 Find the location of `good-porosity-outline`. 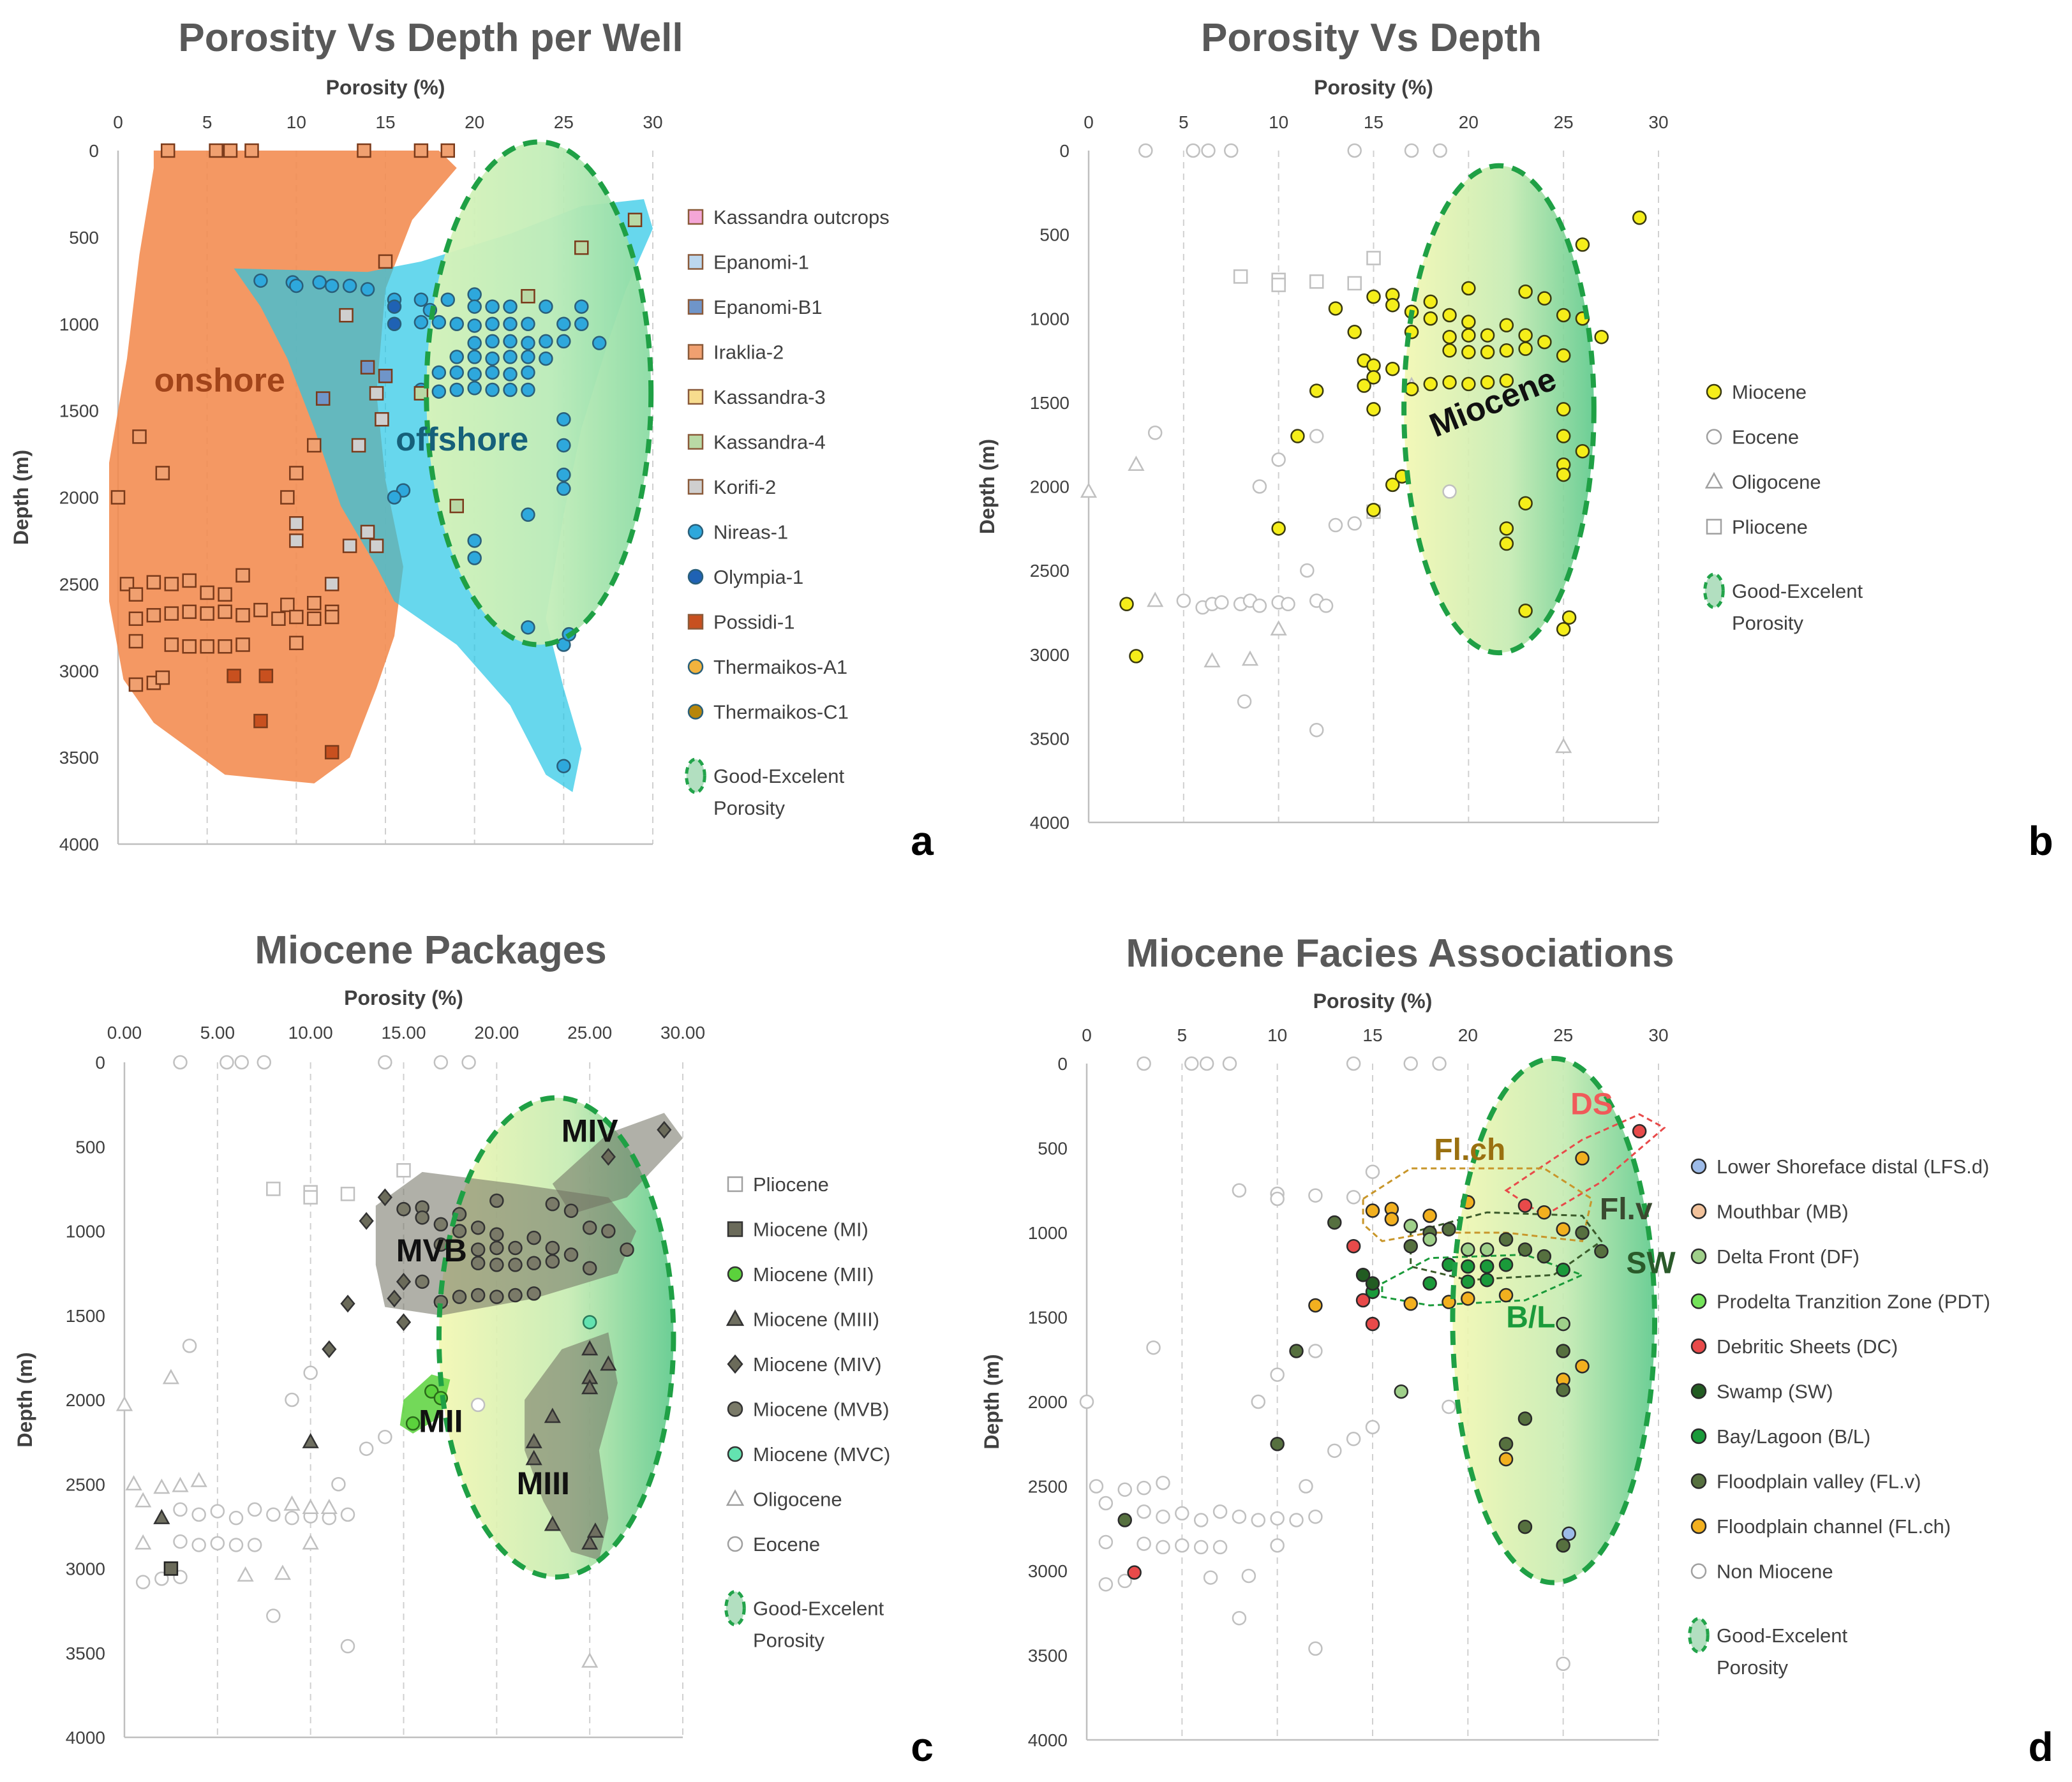

good-porosity-outline is located at coordinates (1499, 409).